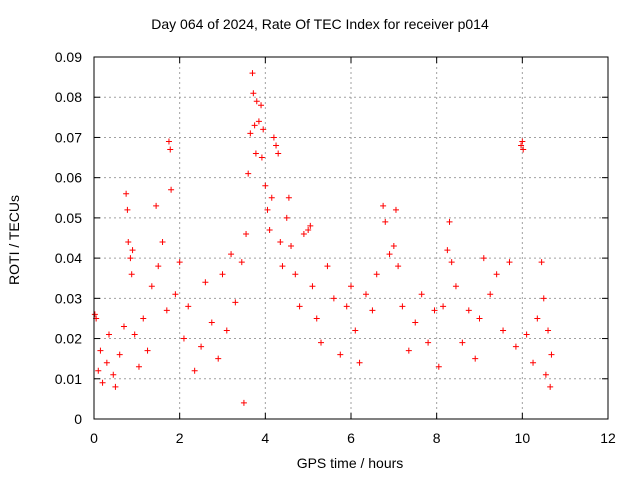  Describe the element at coordinates (437, 438) in the screenshot. I see `x-tick-label: 8` at that location.